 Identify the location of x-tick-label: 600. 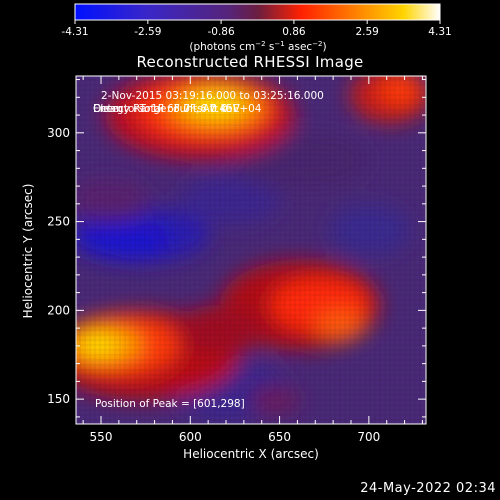
(190, 437).